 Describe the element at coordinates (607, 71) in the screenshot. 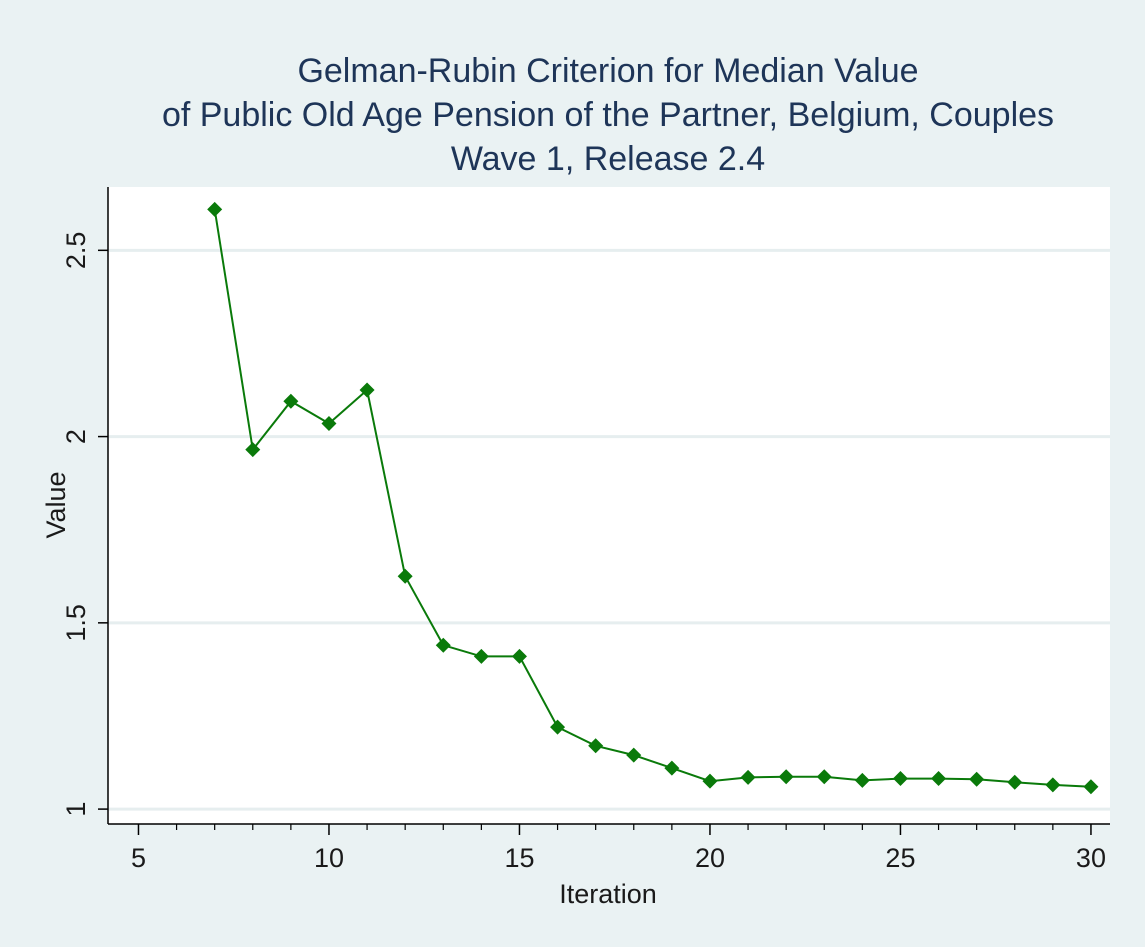

I see `chart-title-line-1: Gelman-Rubin Criterion for Median Value` at that location.